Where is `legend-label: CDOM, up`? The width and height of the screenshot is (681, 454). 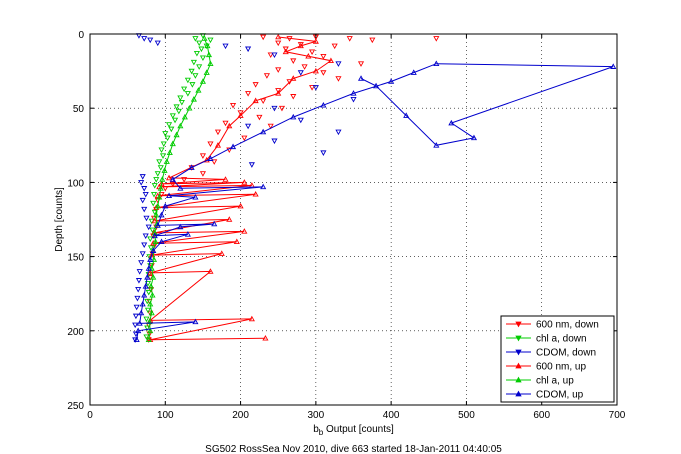
legend-label: CDOM, up is located at coordinates (560, 395).